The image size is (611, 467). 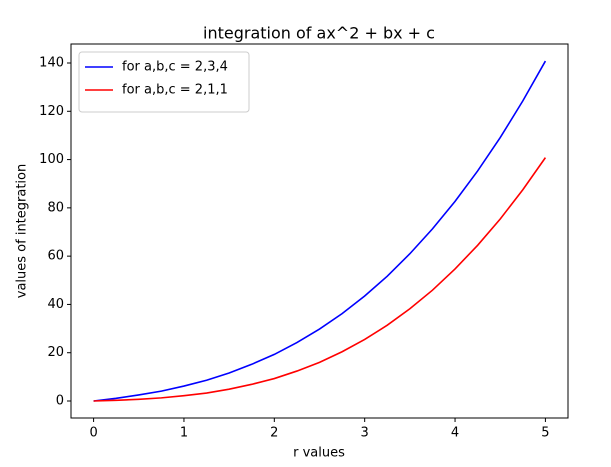 What do you see at coordinates (22, 231) in the screenshot?
I see `y-axis-label: values of integration` at bounding box center [22, 231].